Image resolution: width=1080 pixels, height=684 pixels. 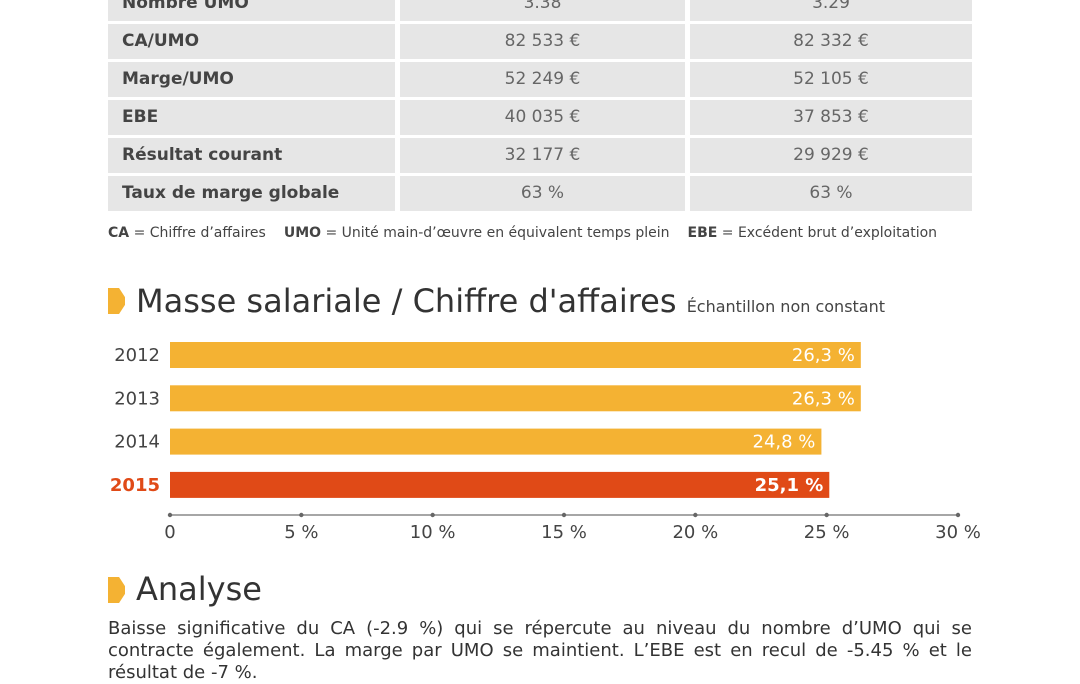 I want to click on table-value: 52 105 €, so click(x=831, y=79).